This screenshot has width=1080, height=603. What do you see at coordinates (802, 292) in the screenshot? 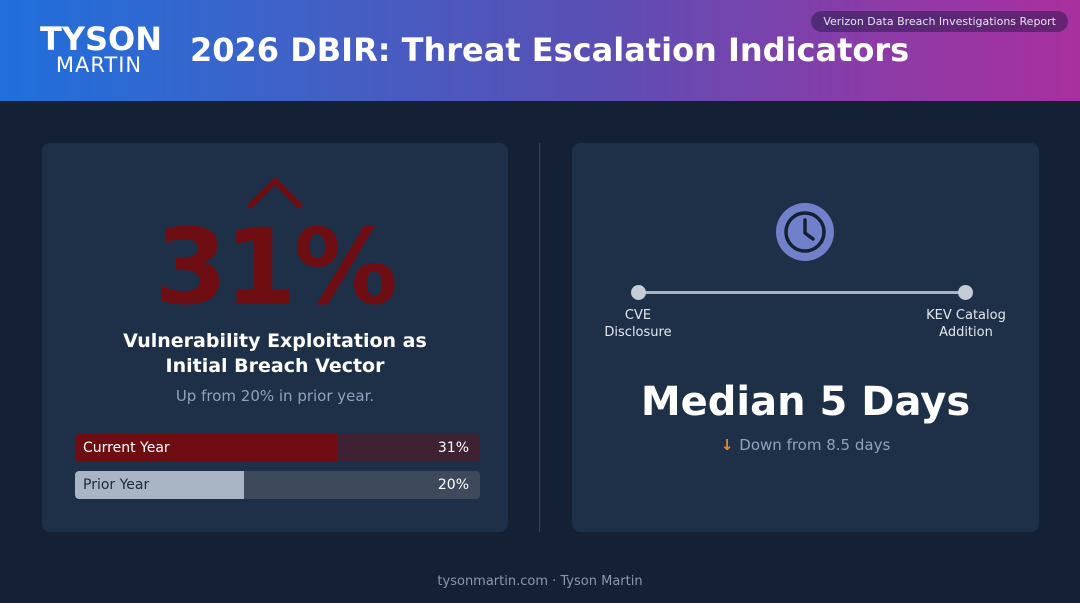
I see `timeline-line` at bounding box center [802, 292].